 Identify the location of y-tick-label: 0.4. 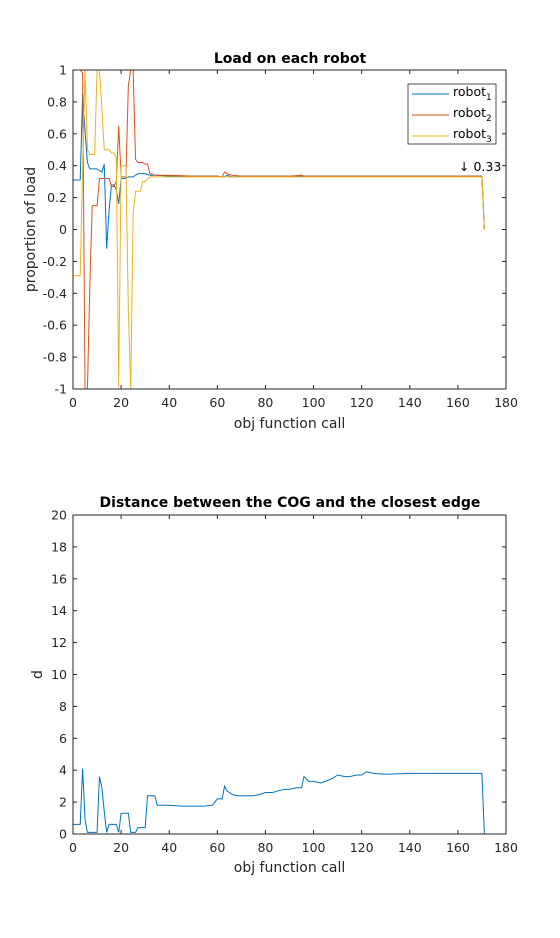
(57, 165).